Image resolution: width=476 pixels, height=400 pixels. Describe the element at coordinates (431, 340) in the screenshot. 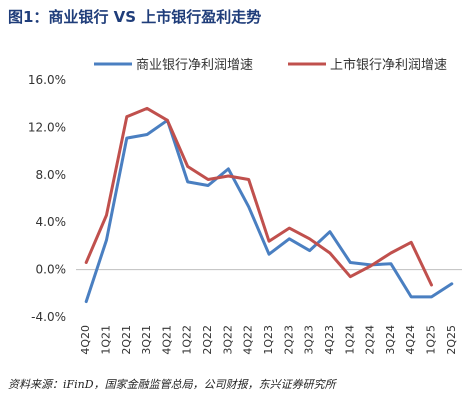

I see `x-tick-label: 1Q25` at that location.